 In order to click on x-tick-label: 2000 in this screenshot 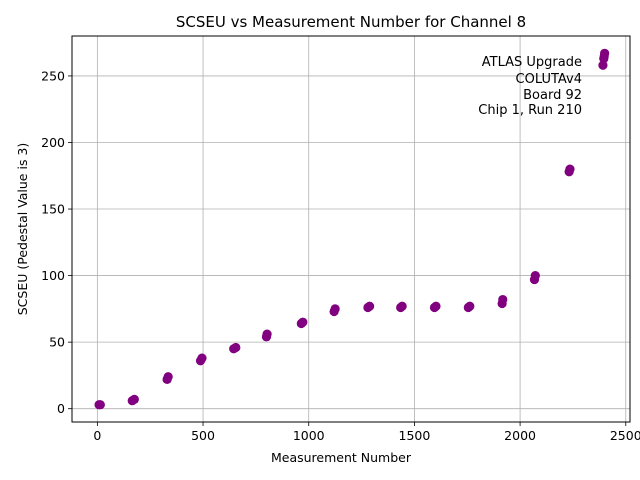, I will do `click(520, 435)`.